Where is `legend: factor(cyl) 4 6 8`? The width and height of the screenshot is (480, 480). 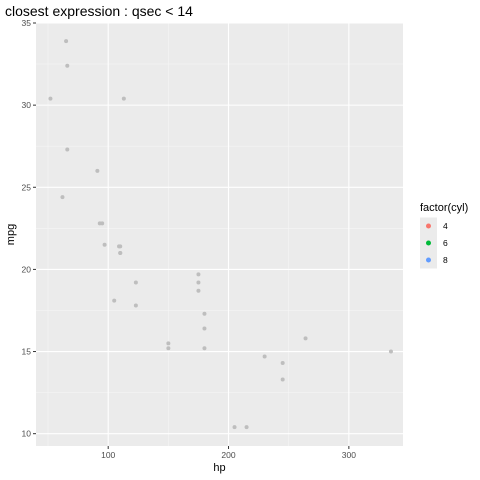 legend: factor(cyl) 4 6 8 is located at coordinates (444, 235).